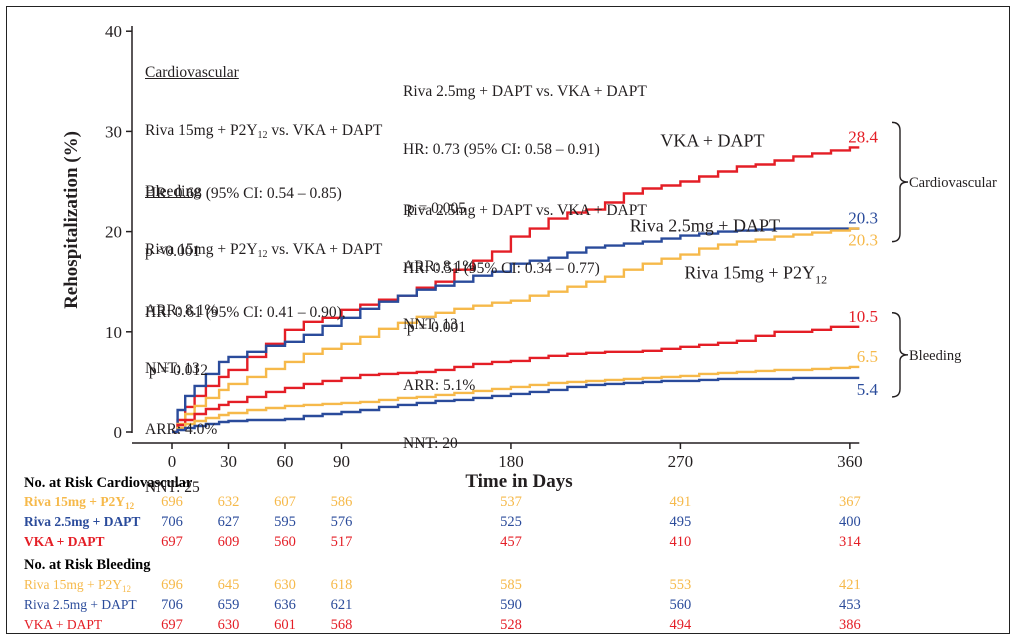 This screenshot has height=640, width=1018. I want to click on bl-left-line-3: ARR: 4.0%, so click(181, 429).